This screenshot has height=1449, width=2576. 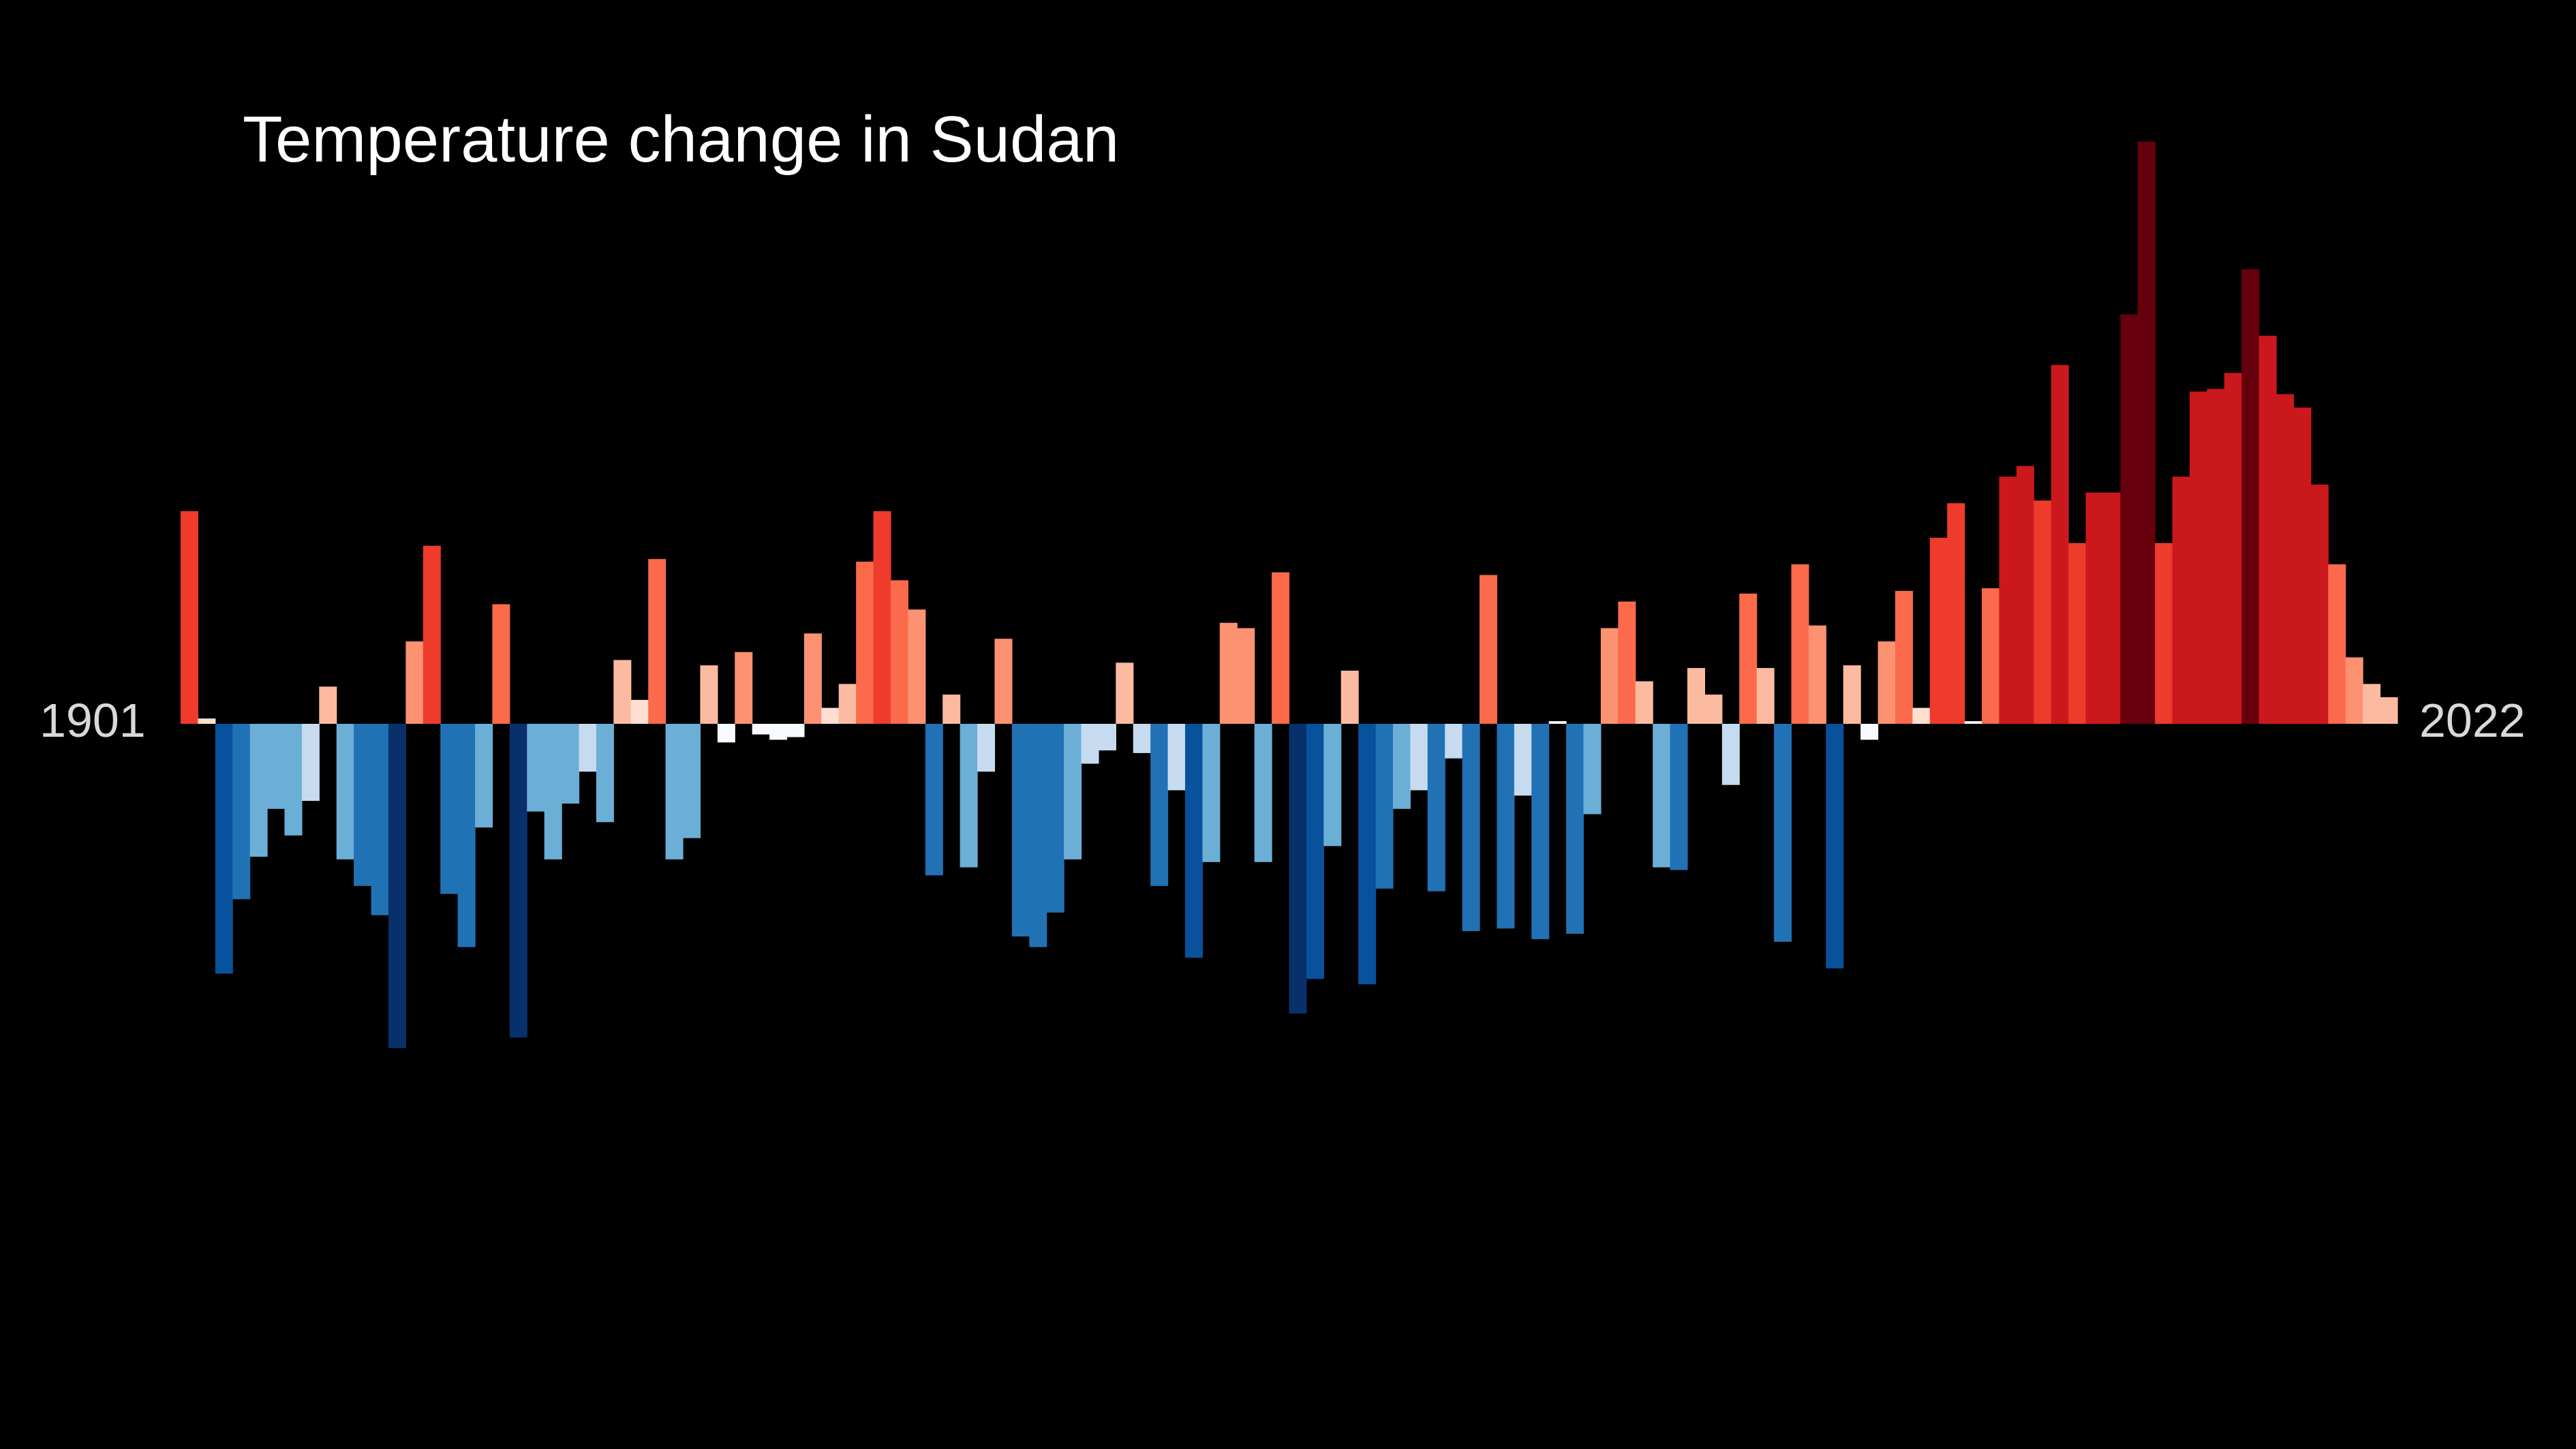 What do you see at coordinates (2199, 557) in the screenshot?
I see `bar-2017` at bounding box center [2199, 557].